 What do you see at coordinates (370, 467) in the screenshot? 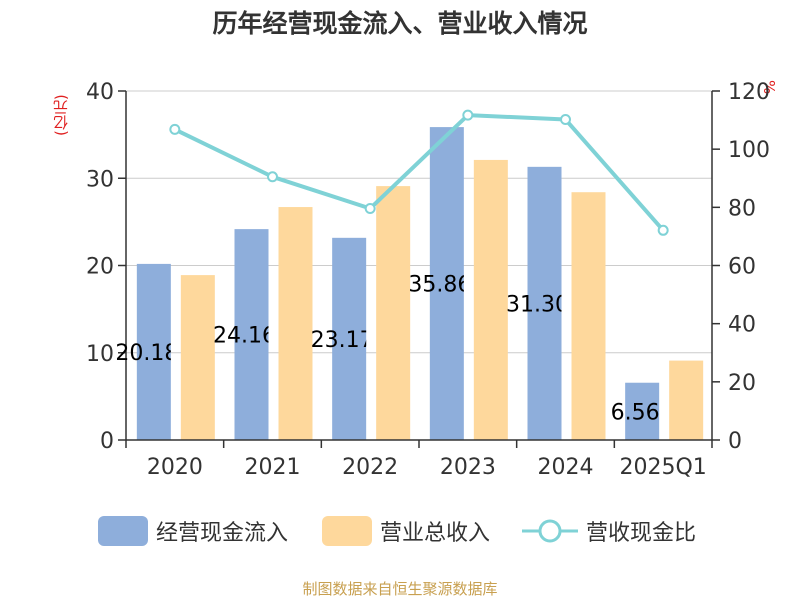
I see `x-tick-label: 2022` at bounding box center [370, 467].